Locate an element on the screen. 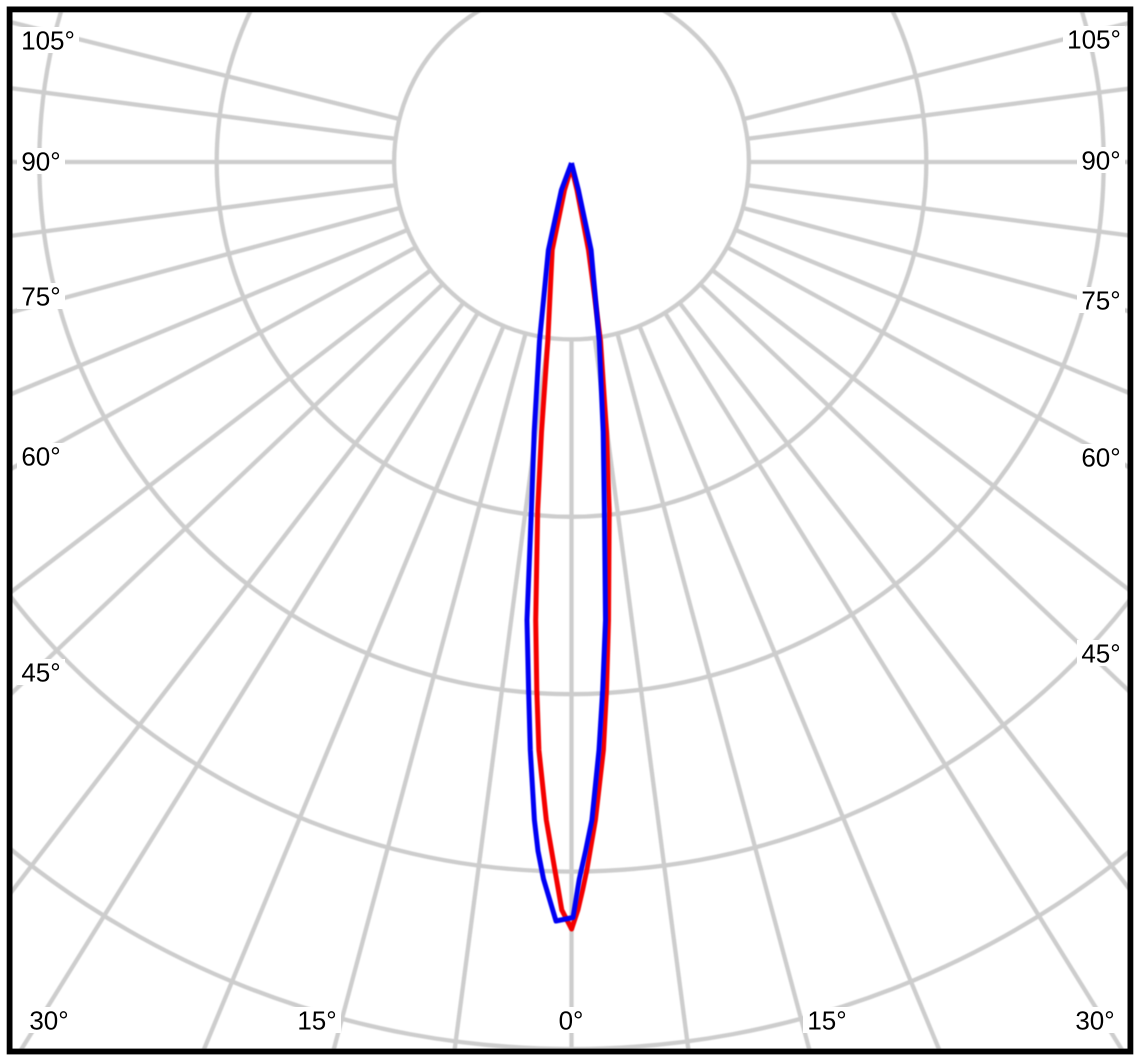 The height and width of the screenshot is (1060, 1140). svg-text: 0° is located at coordinates (571, 1020).